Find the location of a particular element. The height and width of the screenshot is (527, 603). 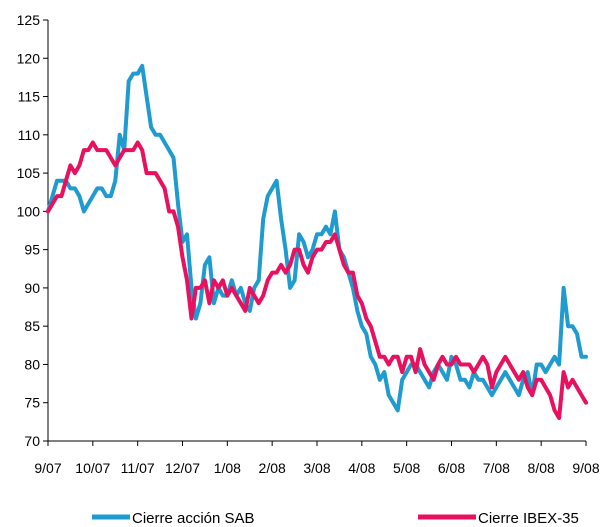

y-tick-label: 105 is located at coordinates (29, 173).